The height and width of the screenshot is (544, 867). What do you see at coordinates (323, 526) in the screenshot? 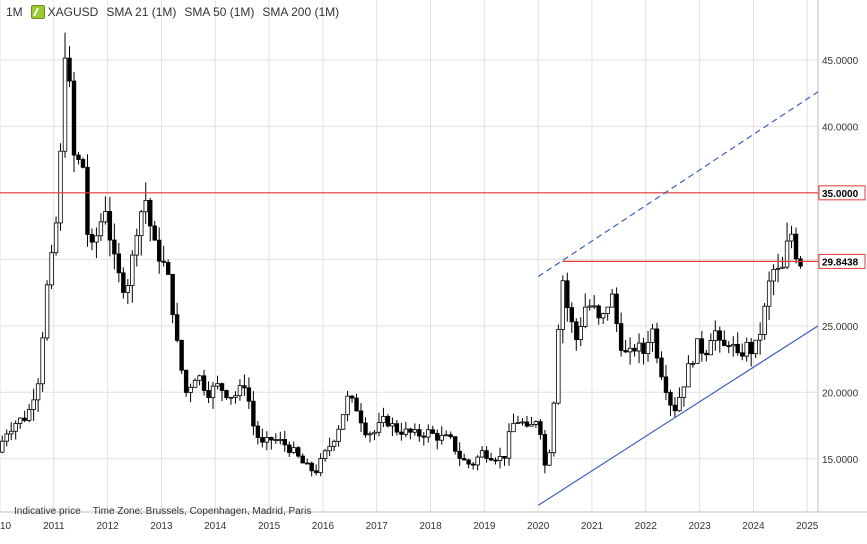
I see `x-tick-label: 2016` at bounding box center [323, 526].